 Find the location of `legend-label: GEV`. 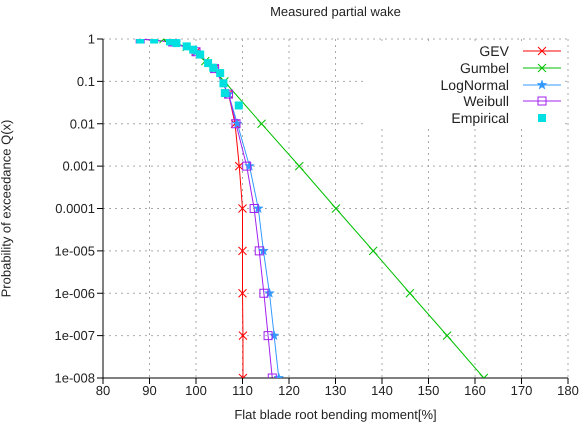

legend-label: GEV is located at coordinates (494, 51).